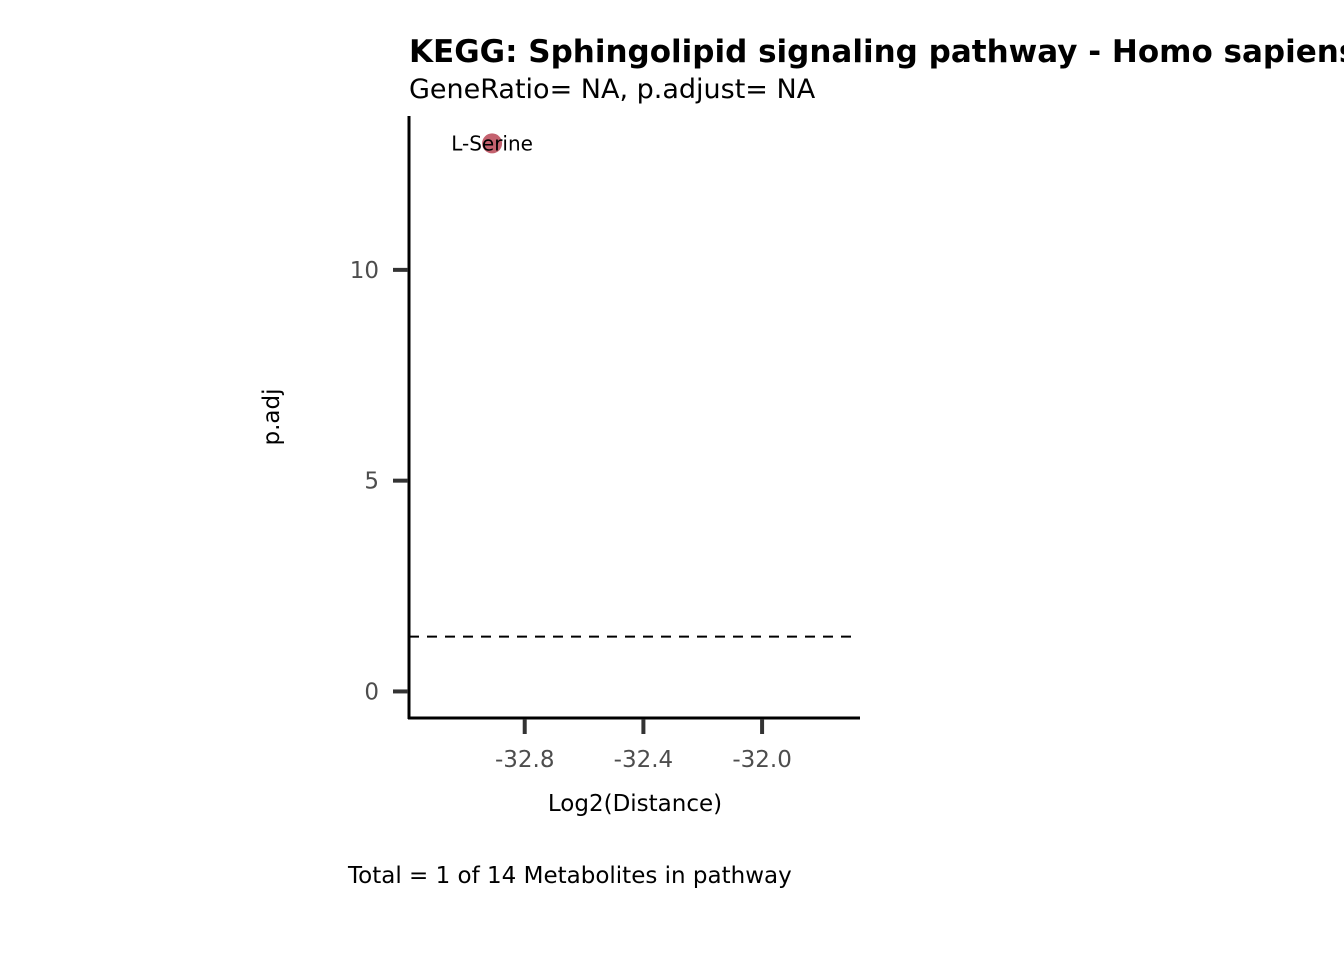 The width and height of the screenshot is (1344, 960). Describe the element at coordinates (644, 760) in the screenshot. I see `x-tick-label: -32.4` at that location.